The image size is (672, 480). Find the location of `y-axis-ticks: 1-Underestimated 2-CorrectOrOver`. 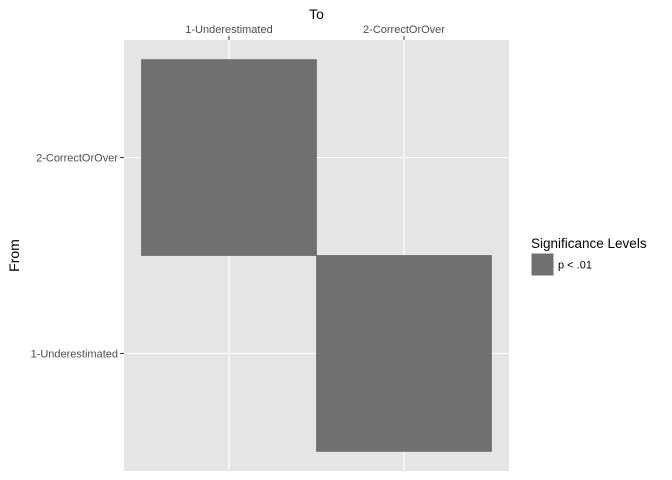

y-axis-ticks: 1-Underestimated 2-CorrectOrOver is located at coordinates (77, 256).